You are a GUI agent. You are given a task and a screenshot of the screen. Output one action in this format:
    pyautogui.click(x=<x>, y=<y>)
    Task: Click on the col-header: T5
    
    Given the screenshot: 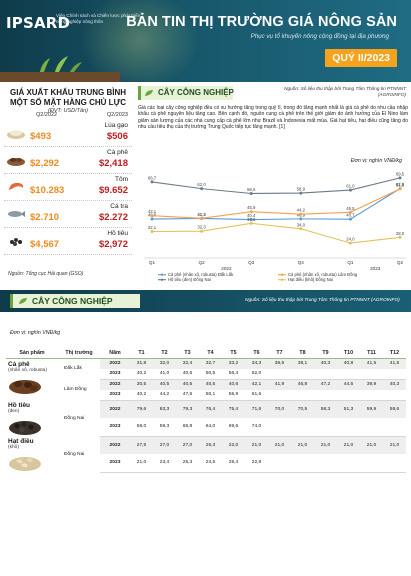 What is the action you would take?
    pyautogui.click(x=233, y=353)
    